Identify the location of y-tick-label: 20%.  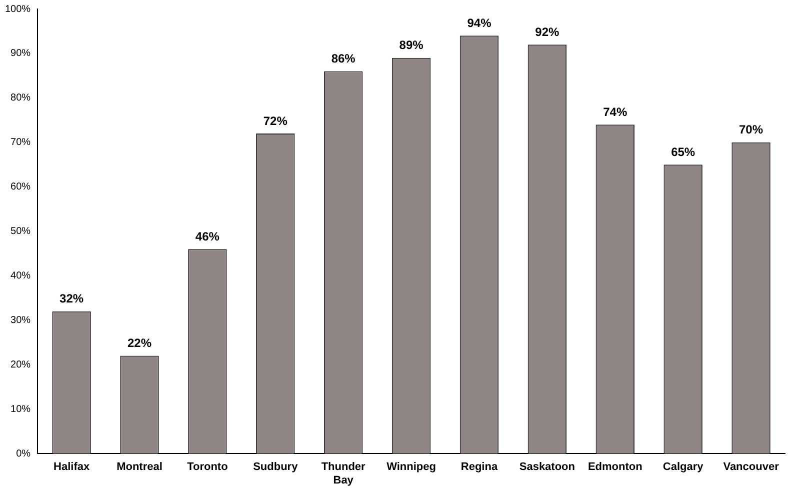
(20, 364).